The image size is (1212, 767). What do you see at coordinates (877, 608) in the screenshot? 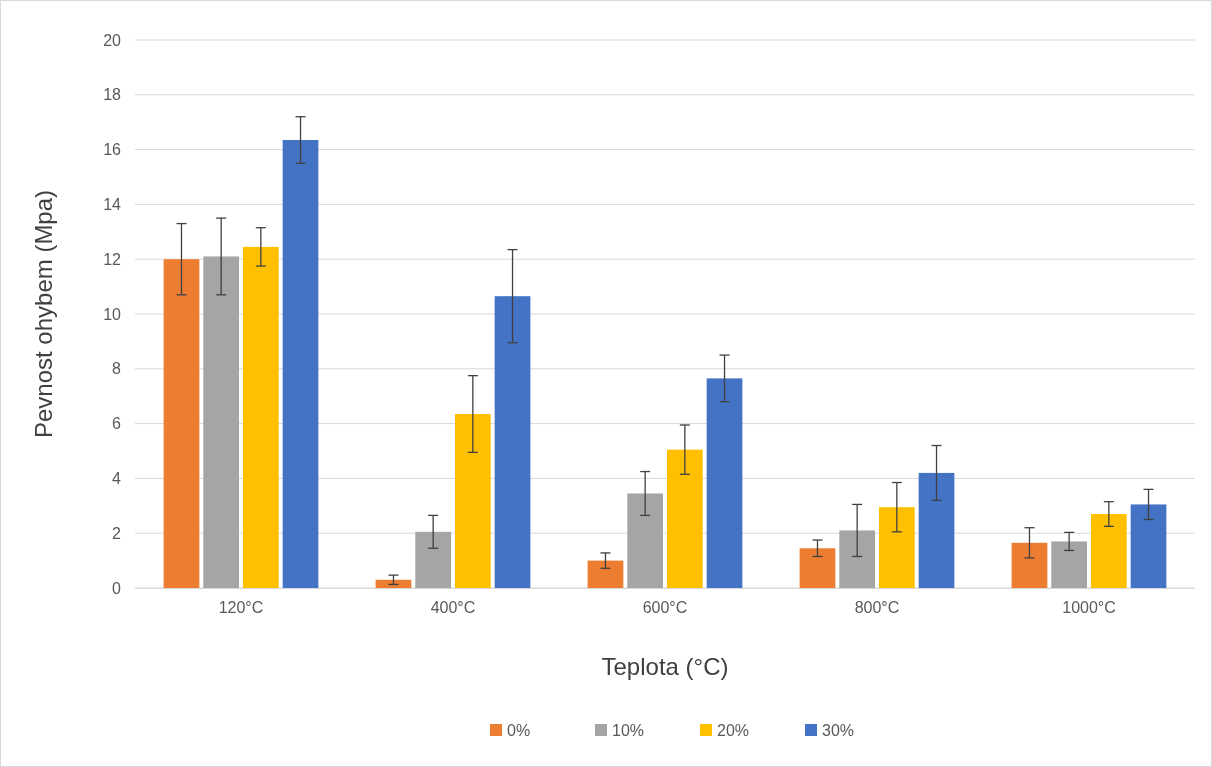
I see `x-tick-label: 800°C` at bounding box center [877, 608].